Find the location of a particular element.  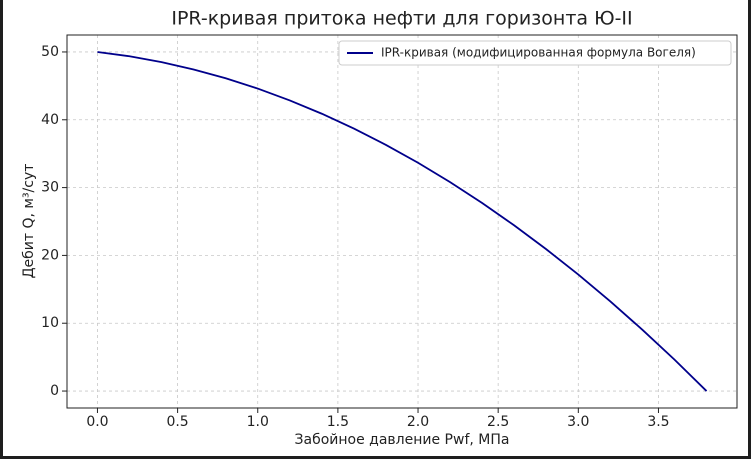

y-tick-label: 50 is located at coordinates (50, 52).